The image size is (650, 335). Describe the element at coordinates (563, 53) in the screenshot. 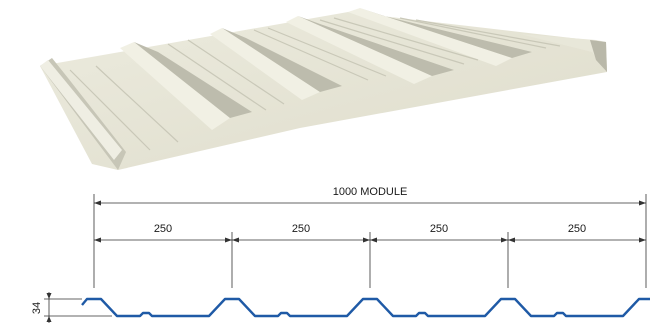

I see `sheet-rib-6-face` at that location.